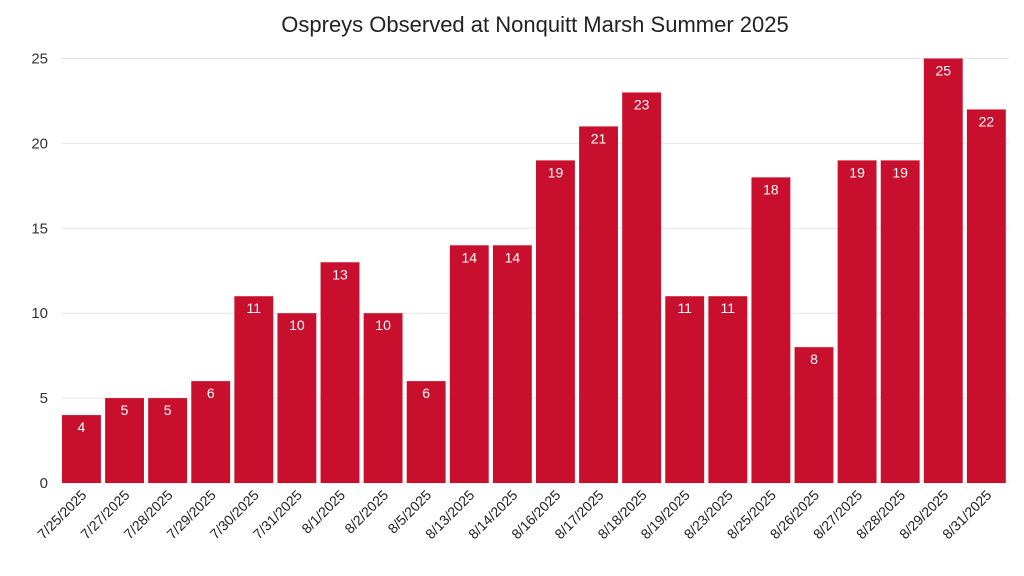 The image size is (1024, 576). Describe the element at coordinates (39, 313) in the screenshot. I see `y-tick-label: 10` at that location.